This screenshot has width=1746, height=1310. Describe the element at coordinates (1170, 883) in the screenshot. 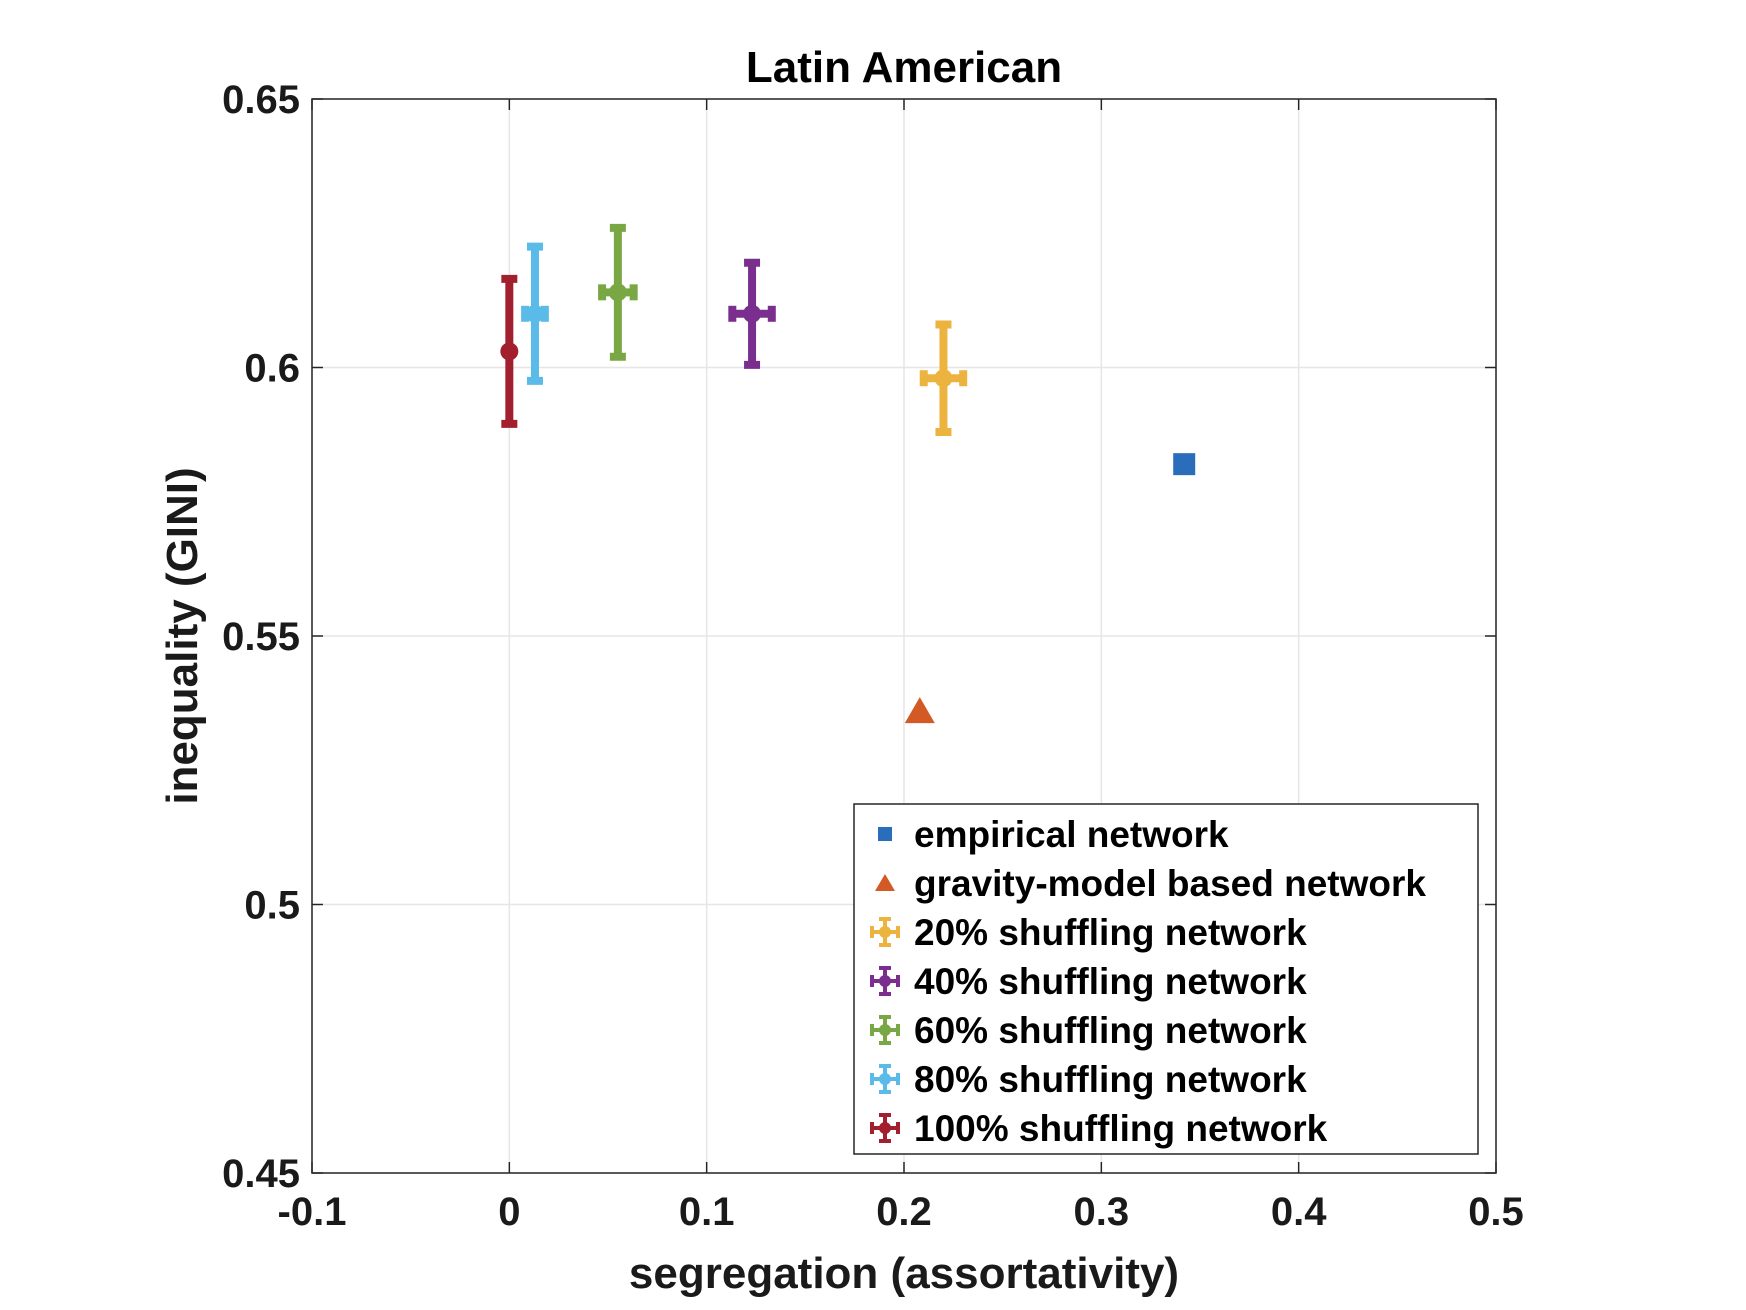

I see `legend-label: gravity-model based network` at that location.